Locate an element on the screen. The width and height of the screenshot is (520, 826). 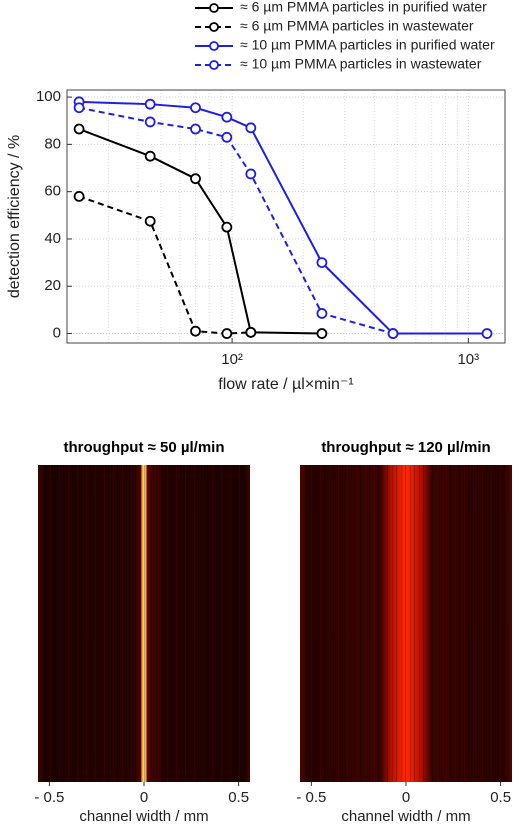
y-tick-label: 0 is located at coordinates (57, 333).